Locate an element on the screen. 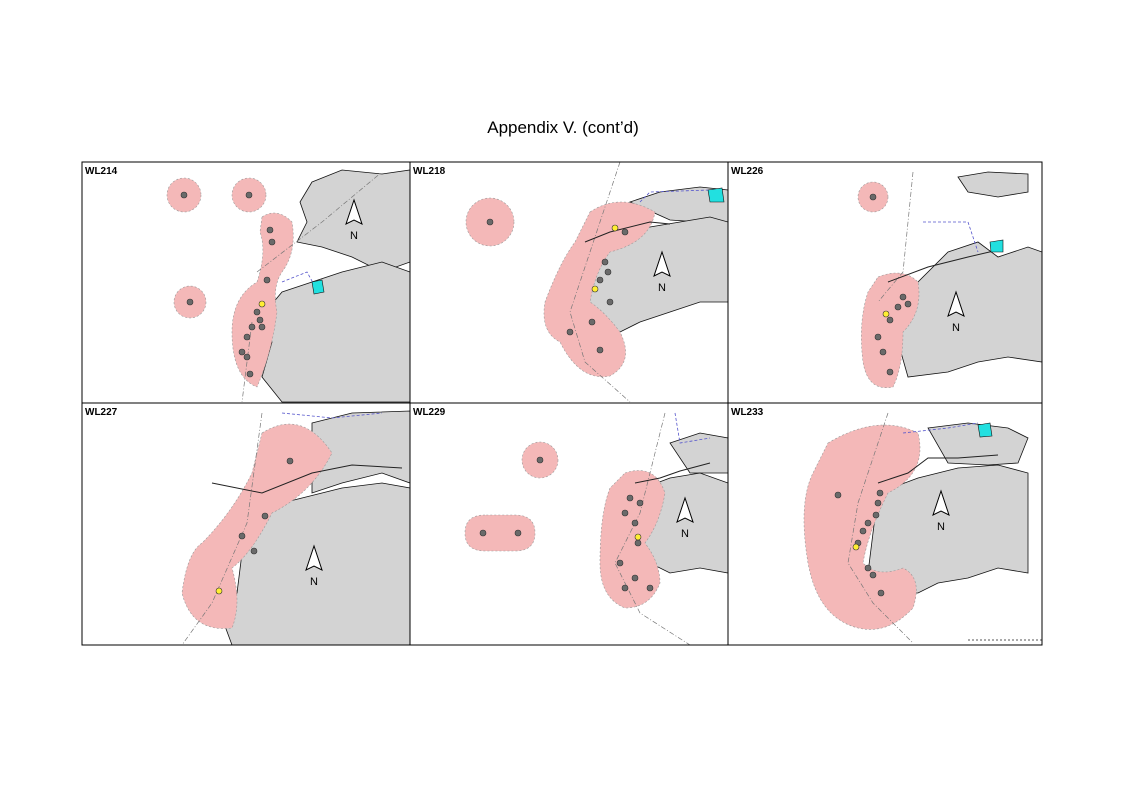 Image resolution: width=1123 pixels, height=794 pixels. panel-label: WL229 is located at coordinates (429, 412).